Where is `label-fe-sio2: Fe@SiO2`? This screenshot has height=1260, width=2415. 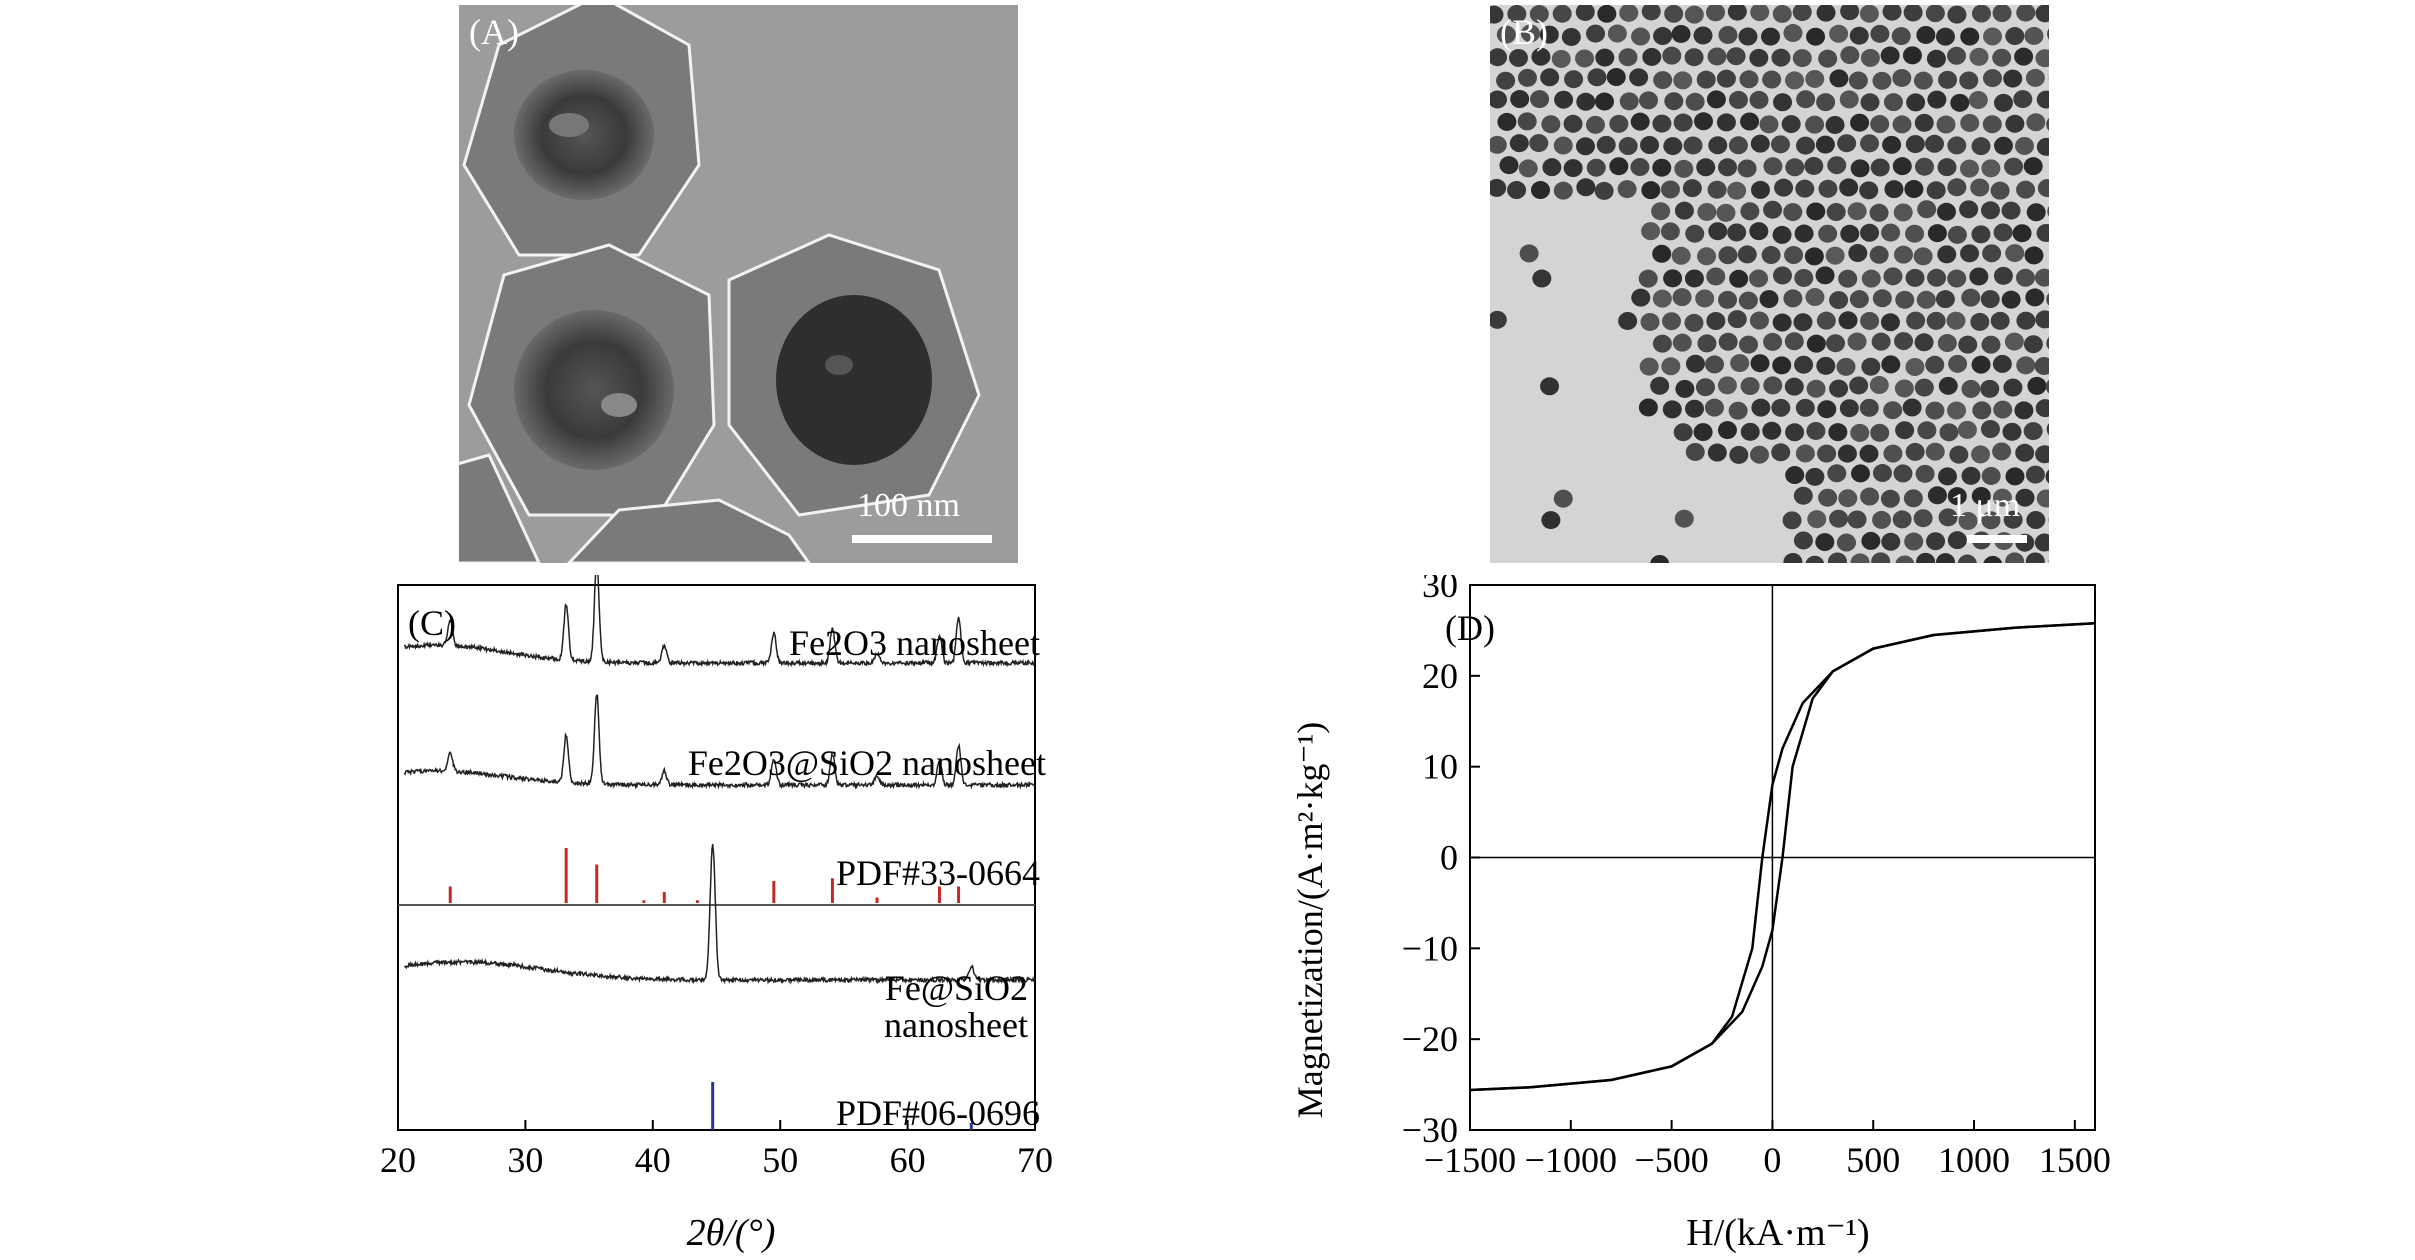 label-fe-sio2: Fe@SiO2 is located at coordinates (956, 988).